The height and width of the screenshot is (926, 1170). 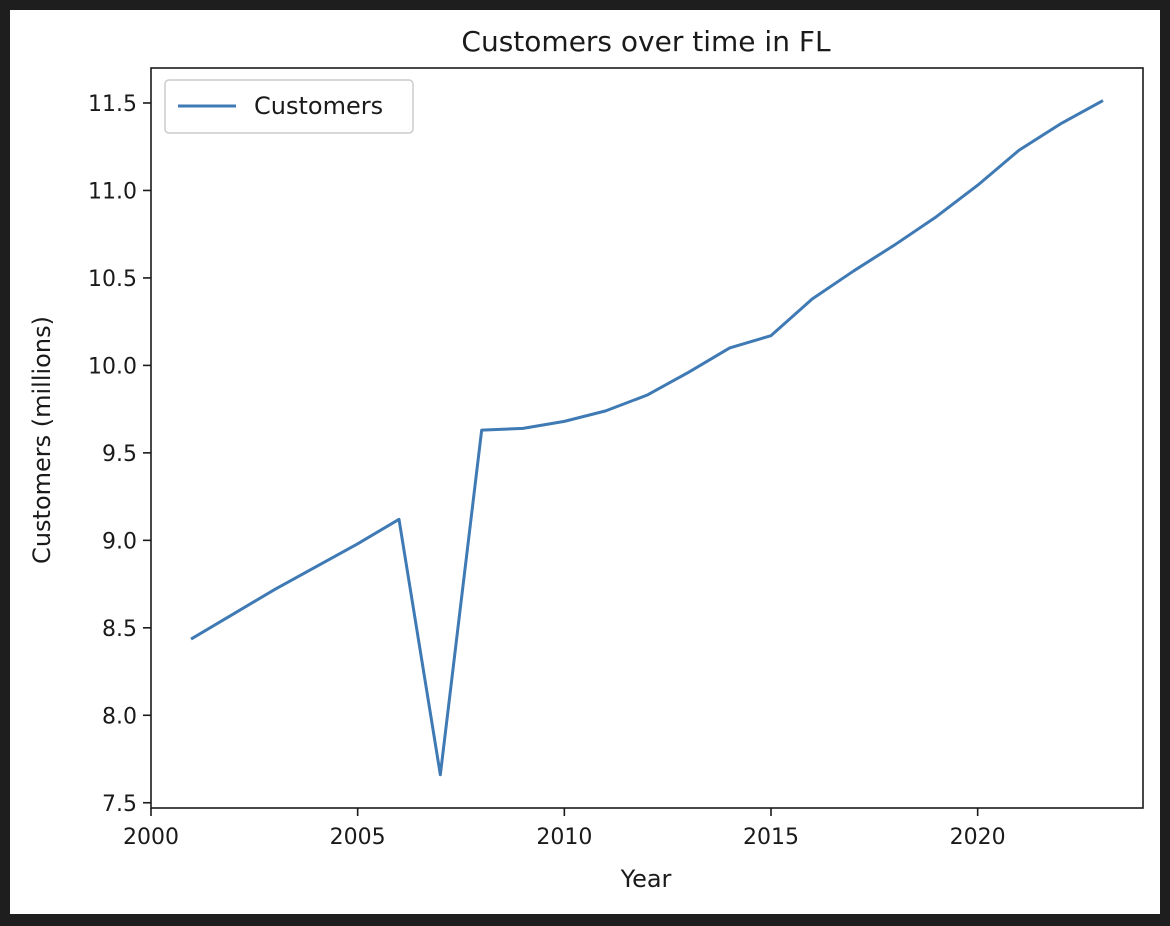 I want to click on x-axis-label: Year, so click(x=646, y=879).